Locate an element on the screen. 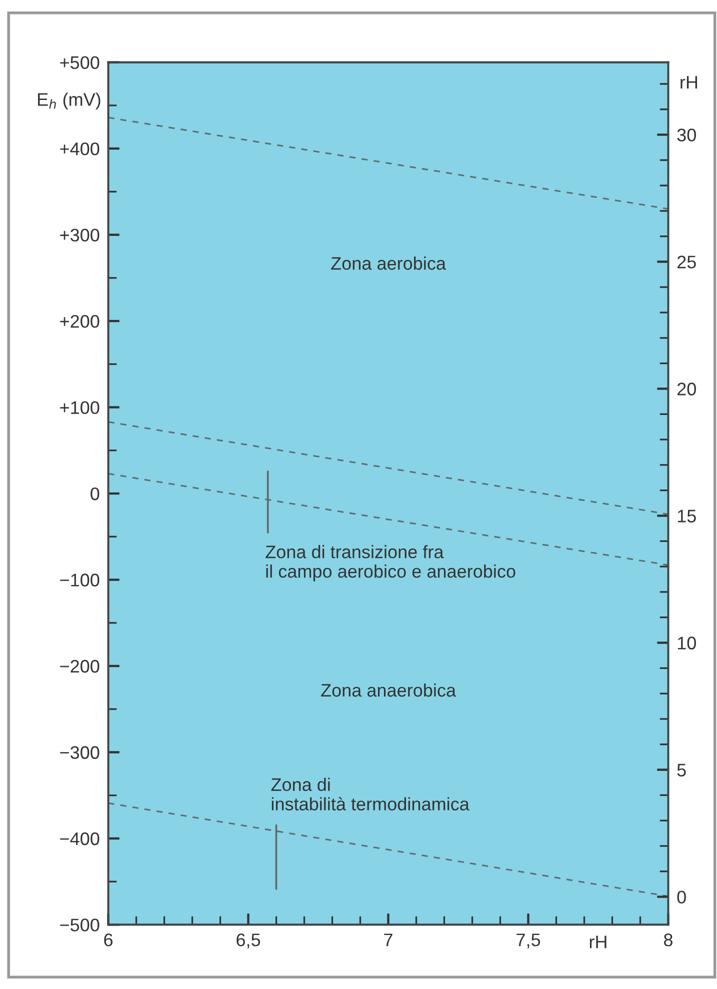 The image size is (717, 989). y-tick-label: −500 is located at coordinates (80, 925).